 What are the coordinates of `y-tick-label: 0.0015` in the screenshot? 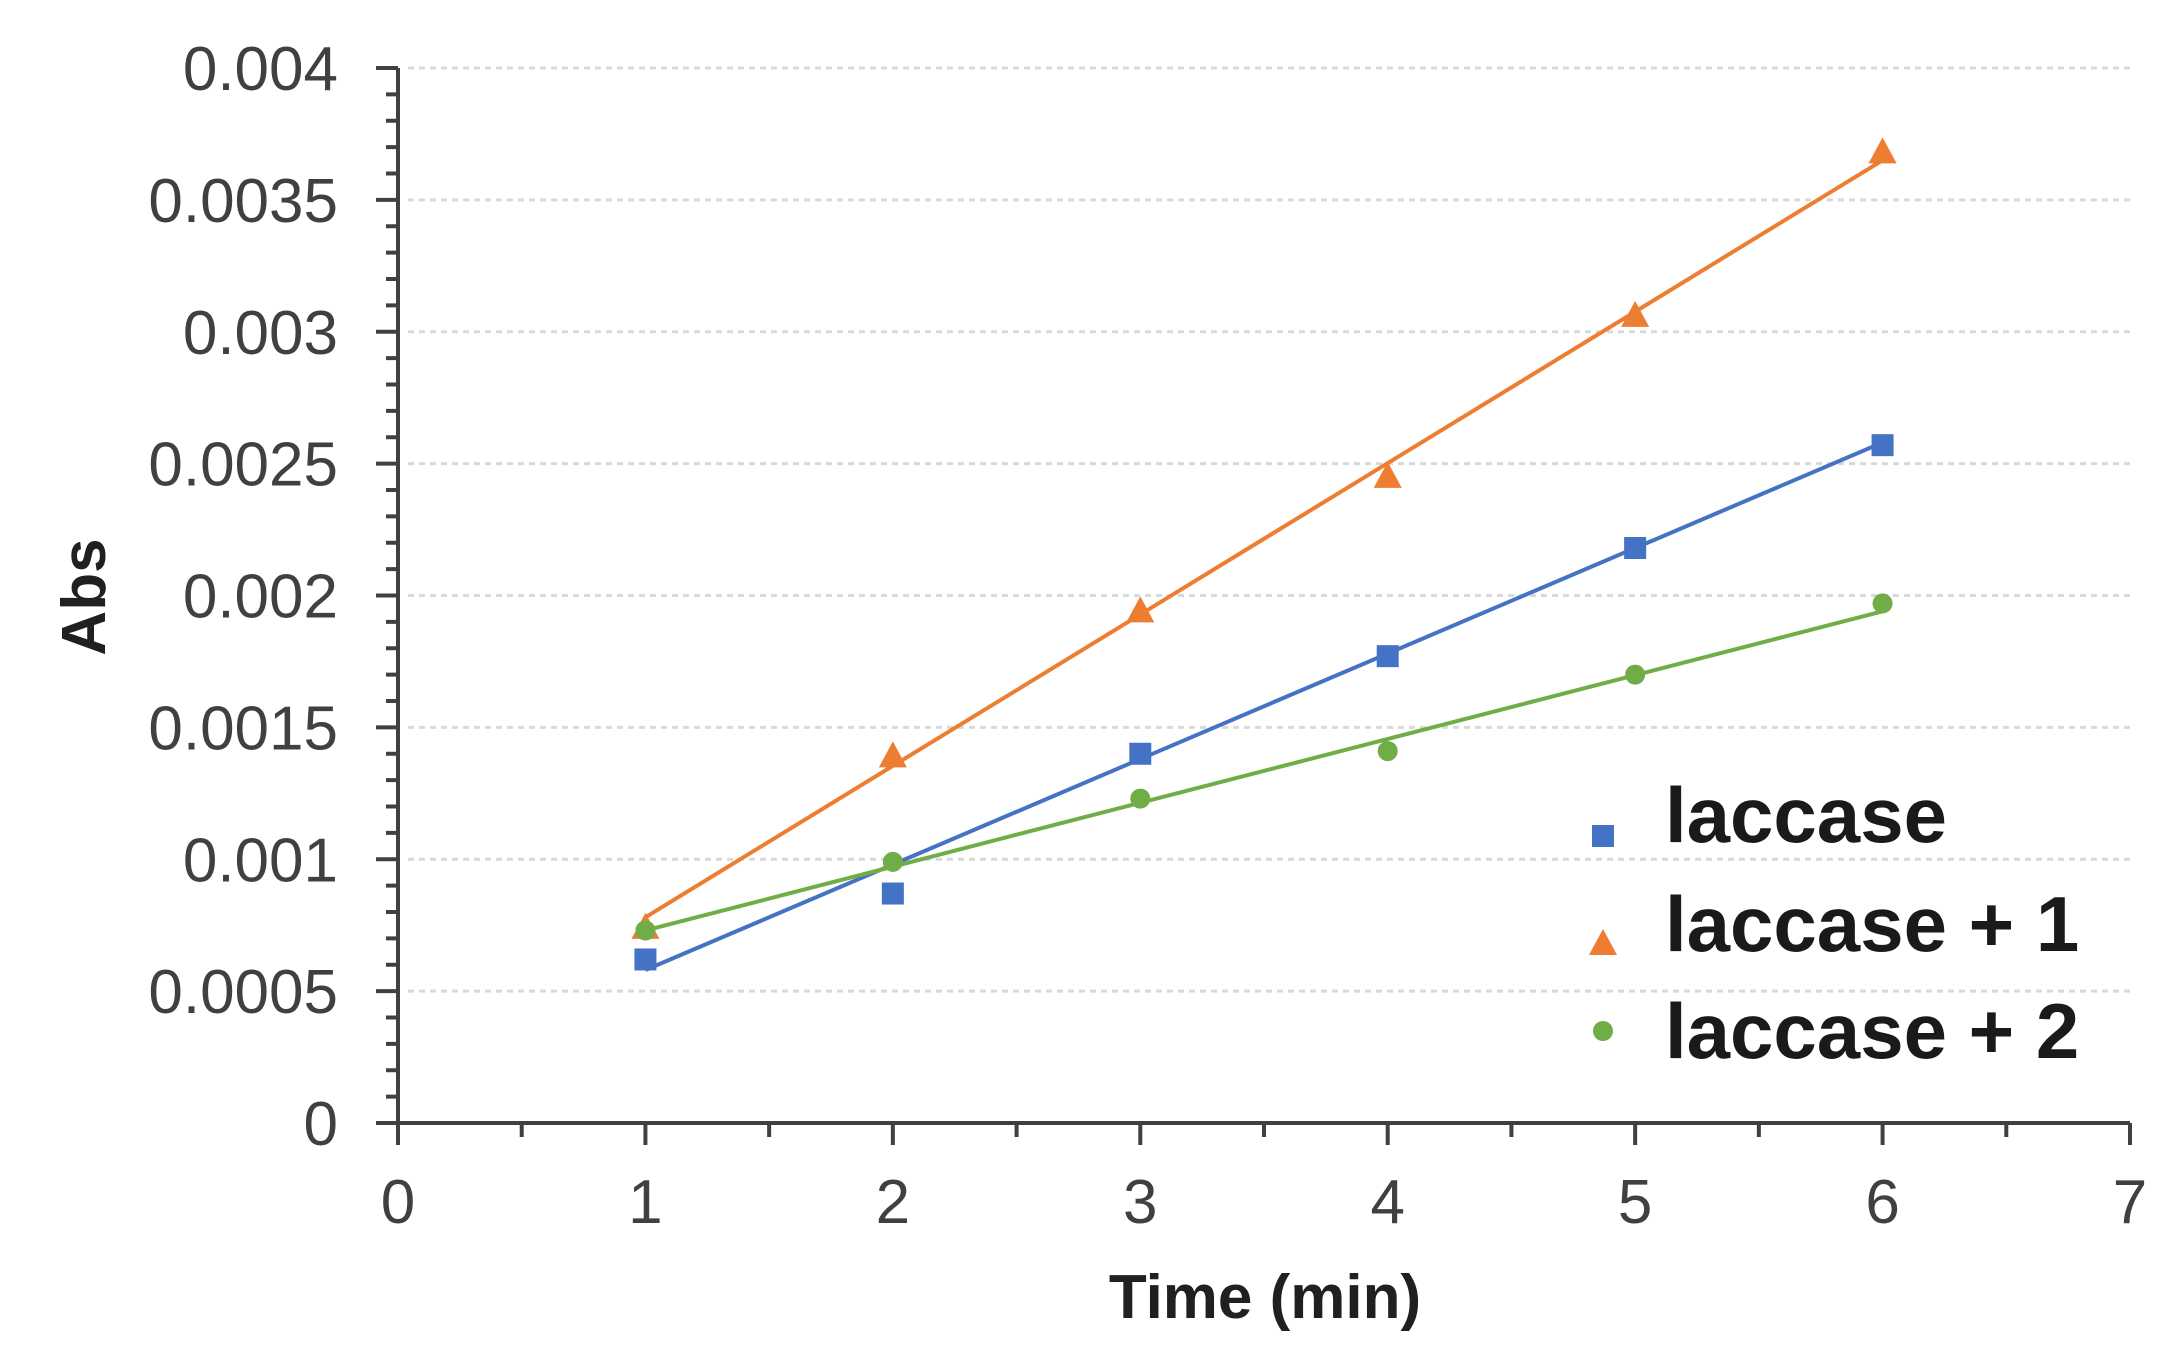 It's located at (243, 728).